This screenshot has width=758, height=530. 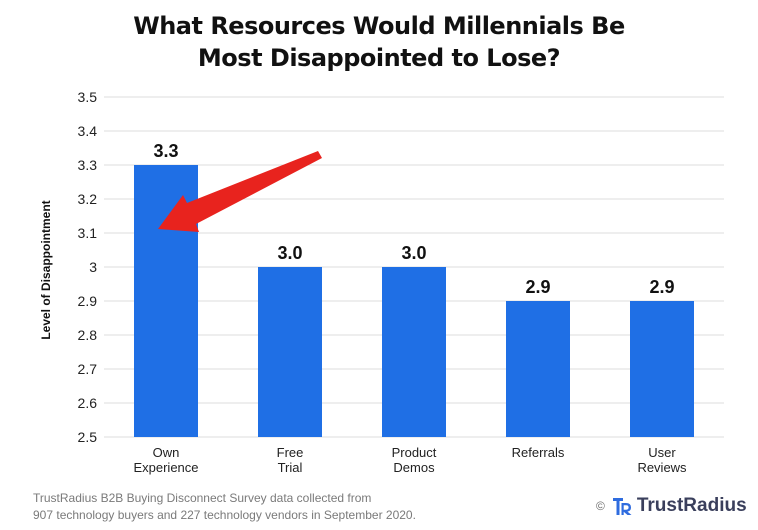 I want to click on y-tick-label: 2.5, so click(x=88, y=437).